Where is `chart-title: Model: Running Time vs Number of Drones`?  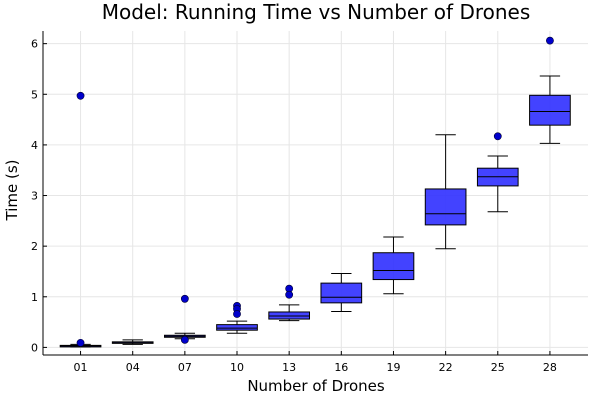 chart-title: Model: Running Time vs Number of Drones is located at coordinates (316, 12).